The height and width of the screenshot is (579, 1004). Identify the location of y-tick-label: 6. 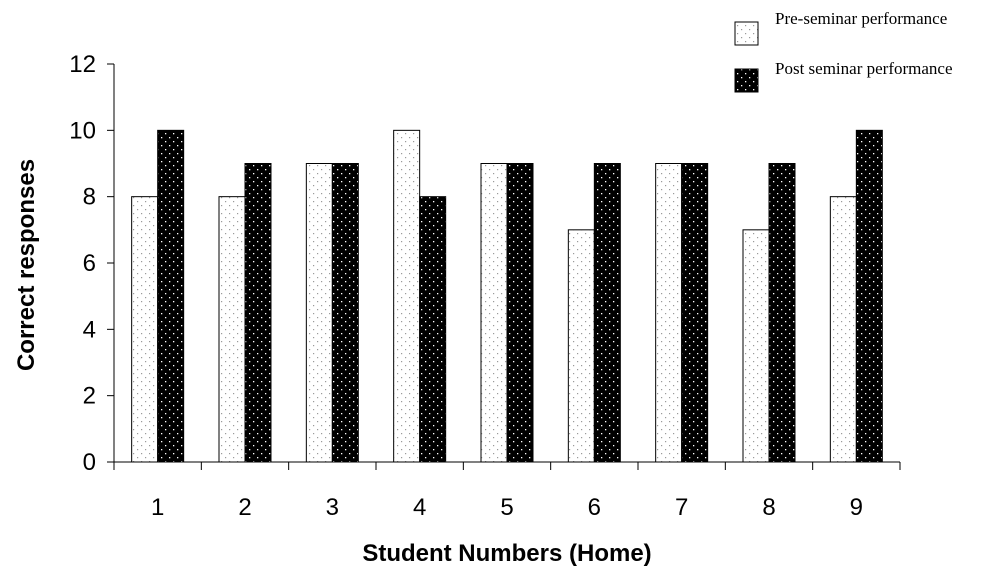
(89, 263).